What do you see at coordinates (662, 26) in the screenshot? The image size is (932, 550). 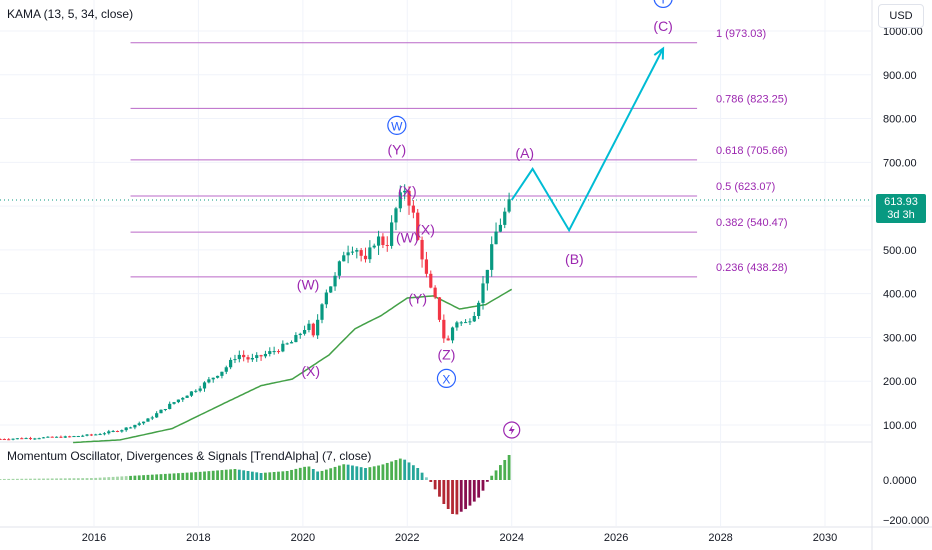 I see `wave-label: (C)` at bounding box center [662, 26].